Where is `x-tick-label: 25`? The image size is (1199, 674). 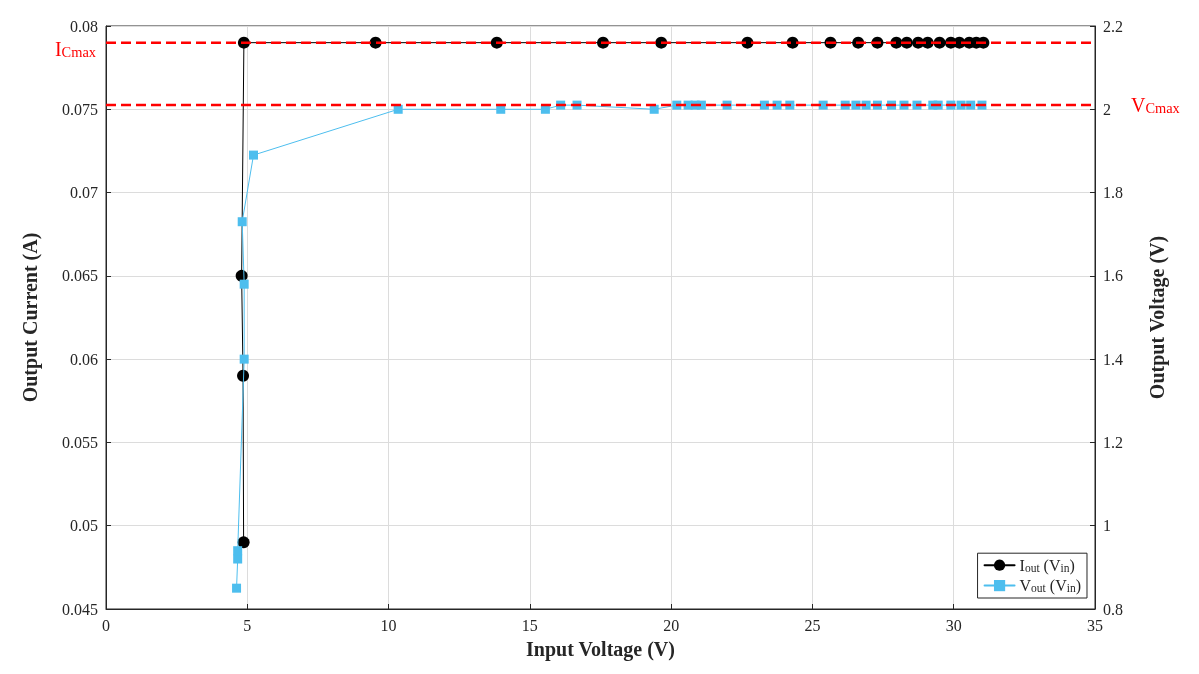
x-tick-label: 25 is located at coordinates (812, 625).